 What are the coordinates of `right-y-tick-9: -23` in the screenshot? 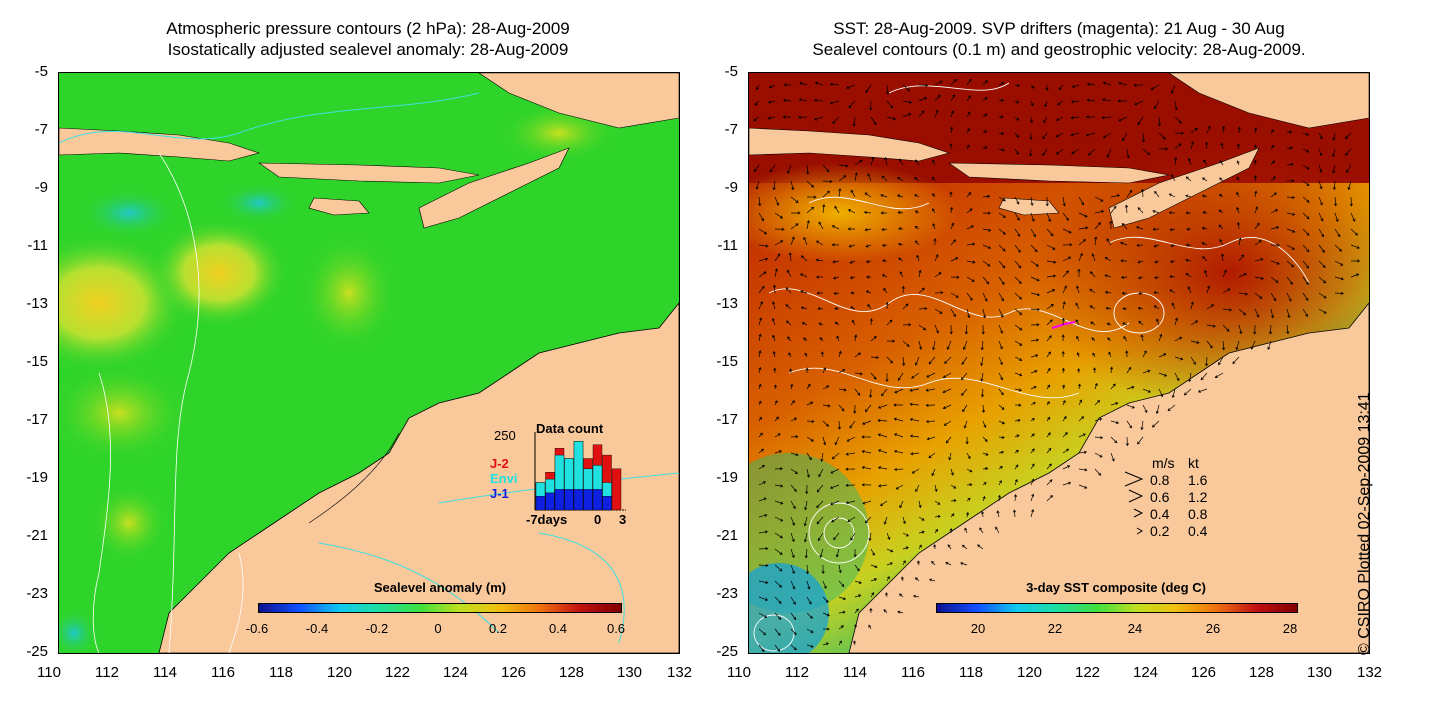 It's located at (727, 593).